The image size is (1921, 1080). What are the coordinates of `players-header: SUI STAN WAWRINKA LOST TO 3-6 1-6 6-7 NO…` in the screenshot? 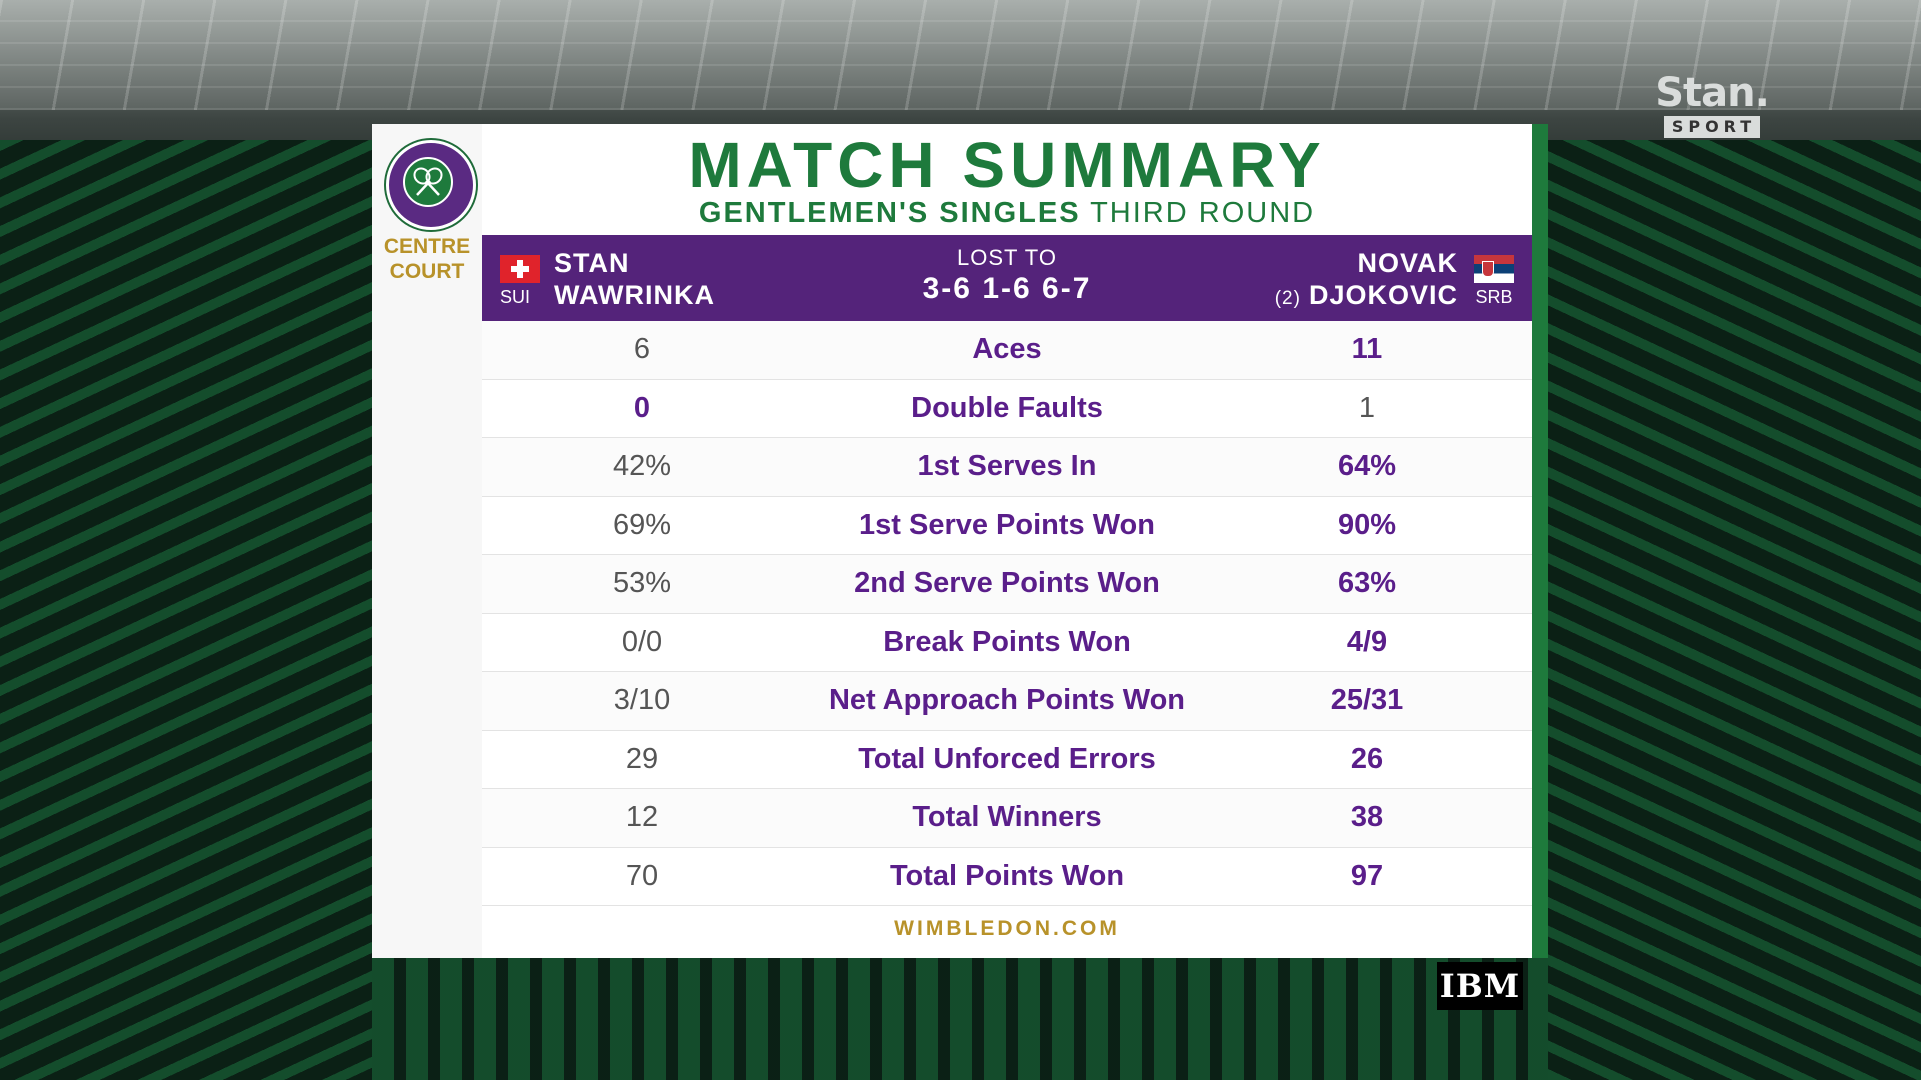 It's located at (1007, 278).